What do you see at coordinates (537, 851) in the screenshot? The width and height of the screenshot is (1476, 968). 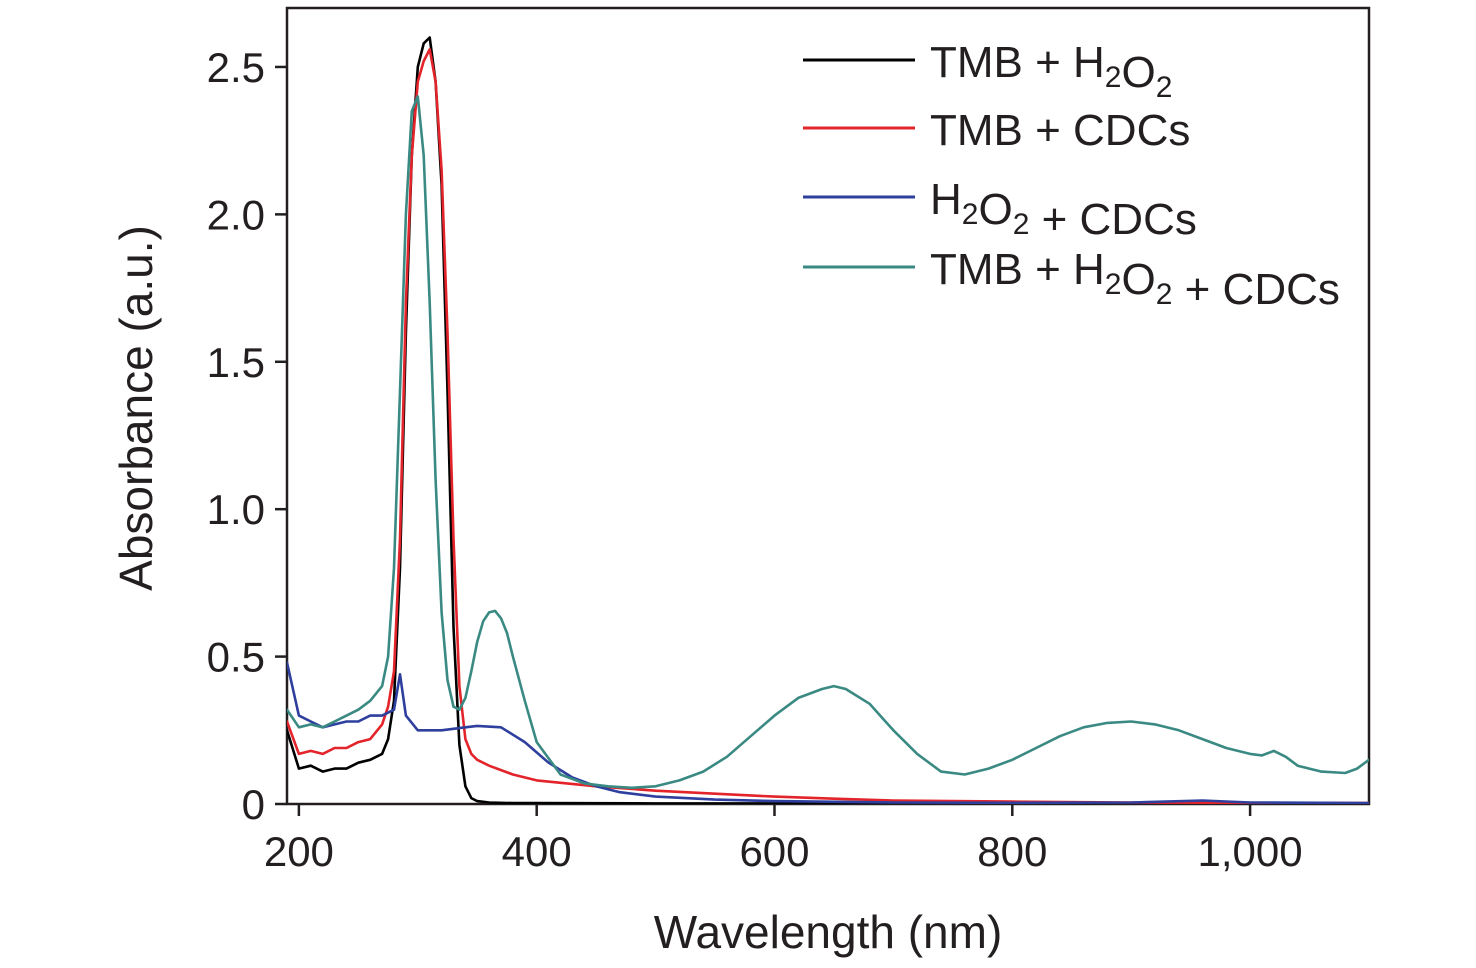 I see `x-tick-label: 400` at bounding box center [537, 851].